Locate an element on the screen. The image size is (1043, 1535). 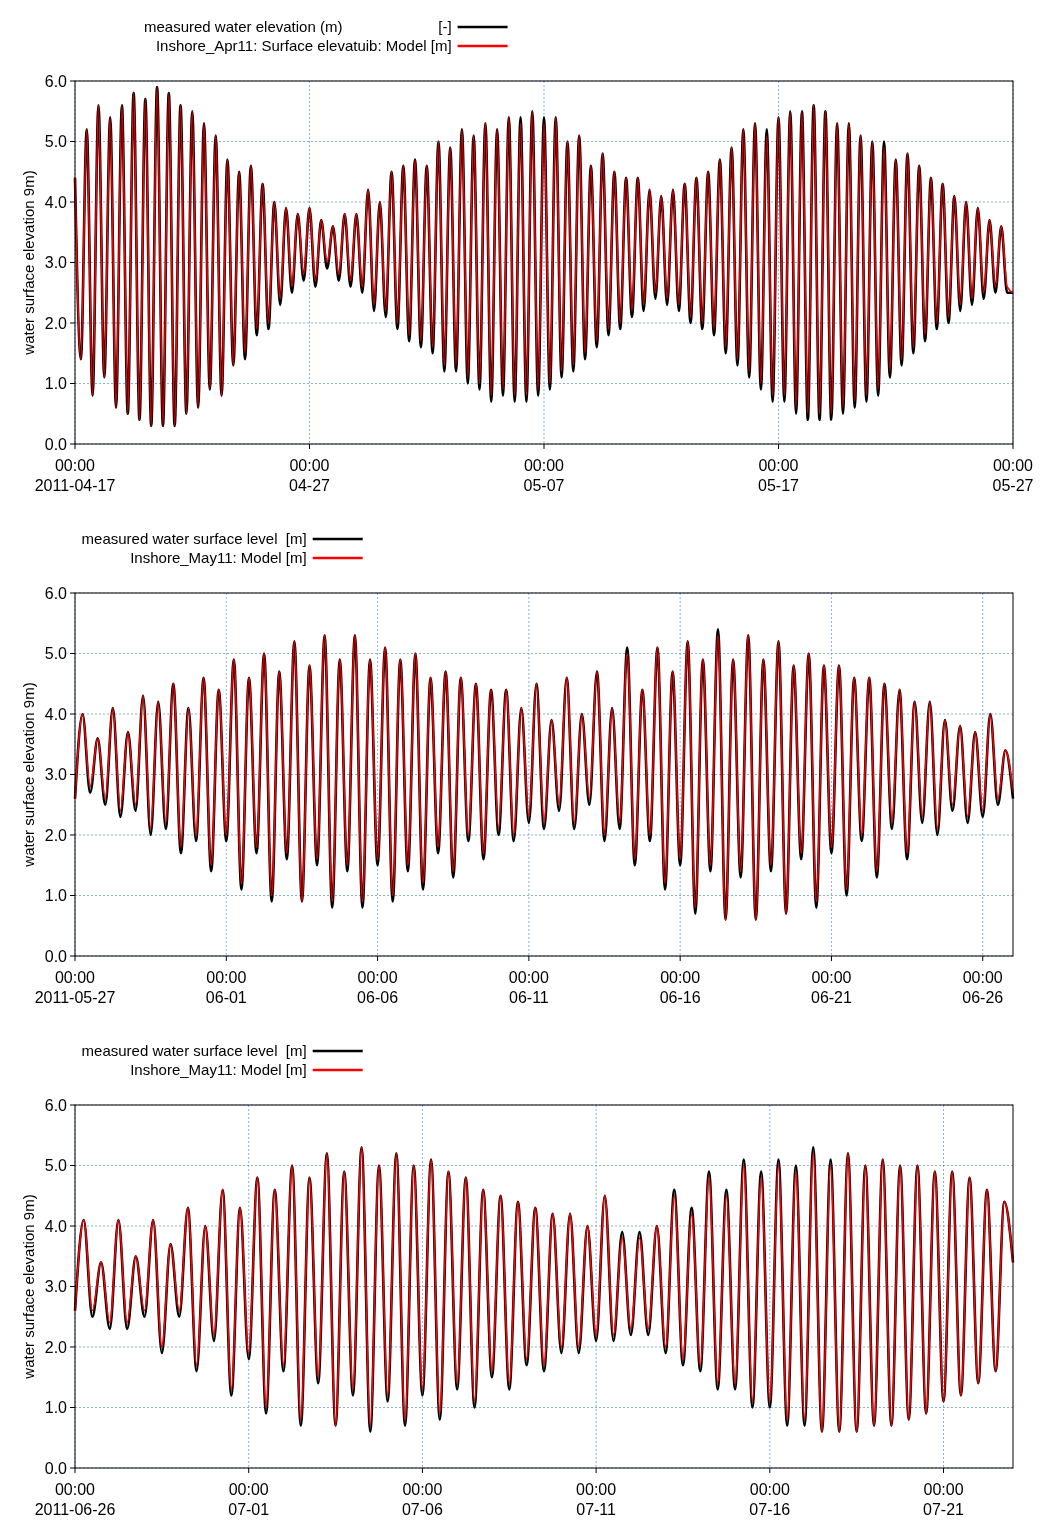
legend-label: measured water elevation (m) [-] is located at coordinates (297, 26).